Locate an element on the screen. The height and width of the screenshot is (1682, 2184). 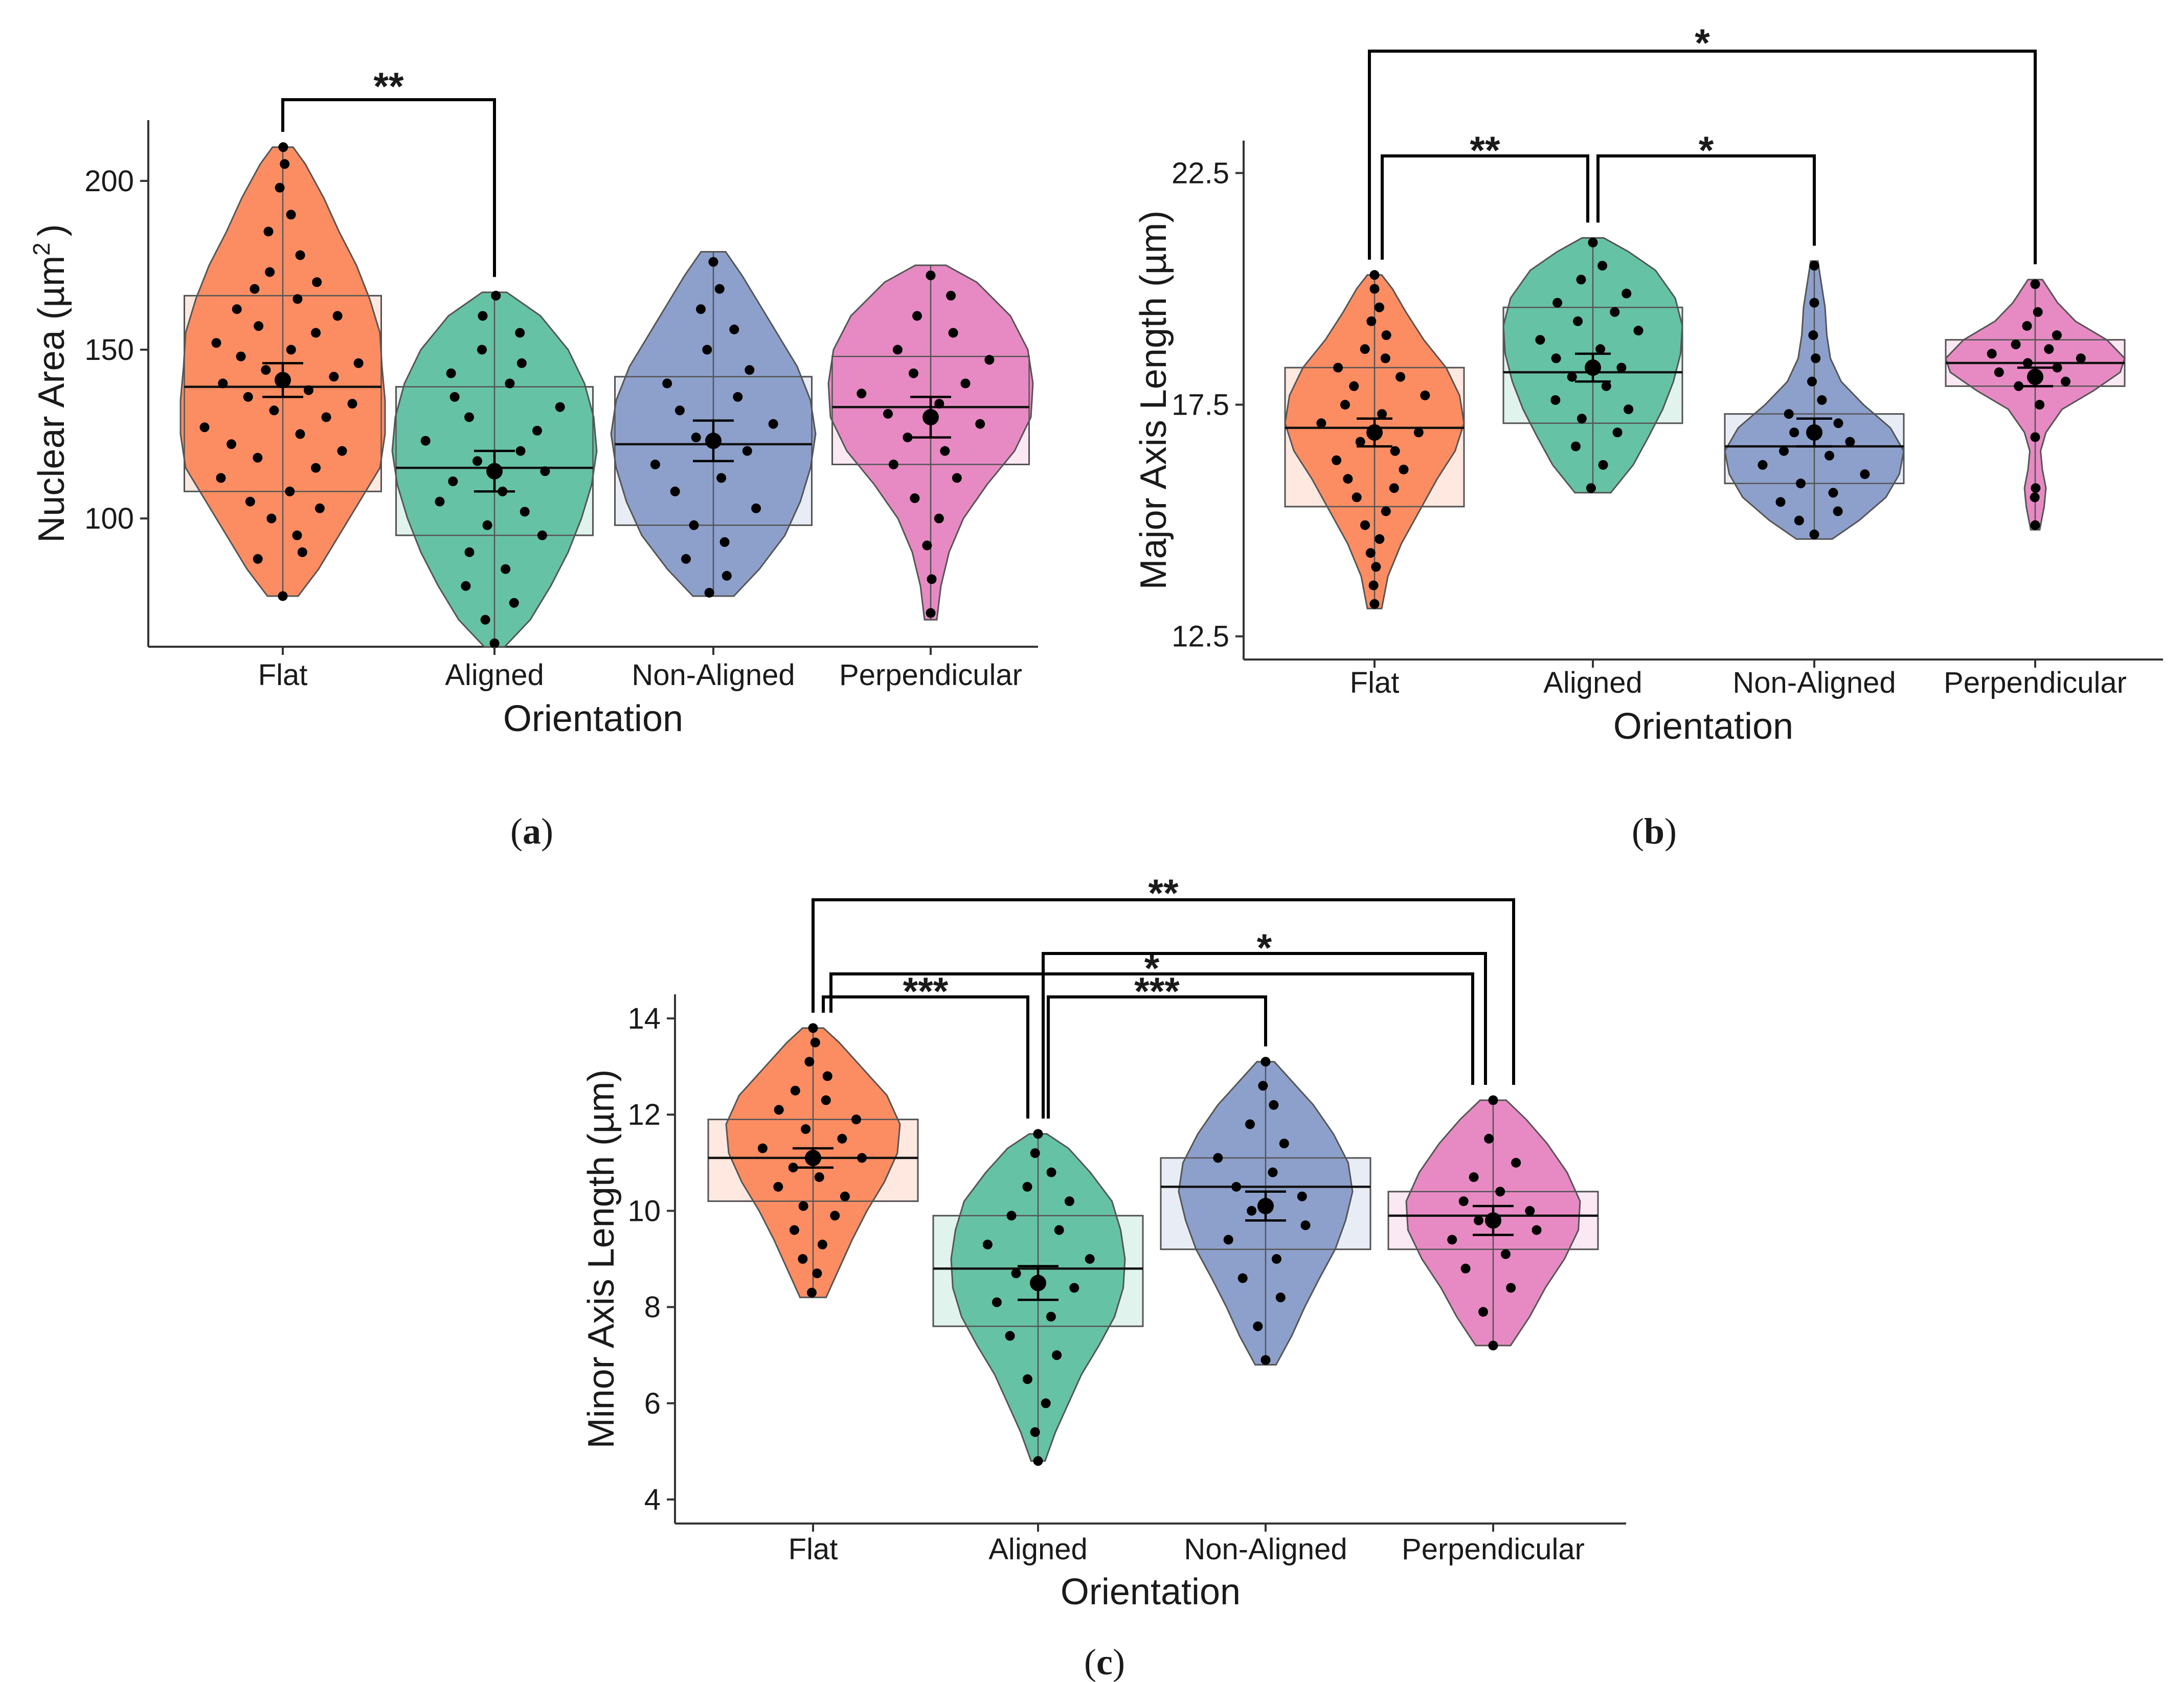
group-non-aligned is located at coordinates (713, 424).